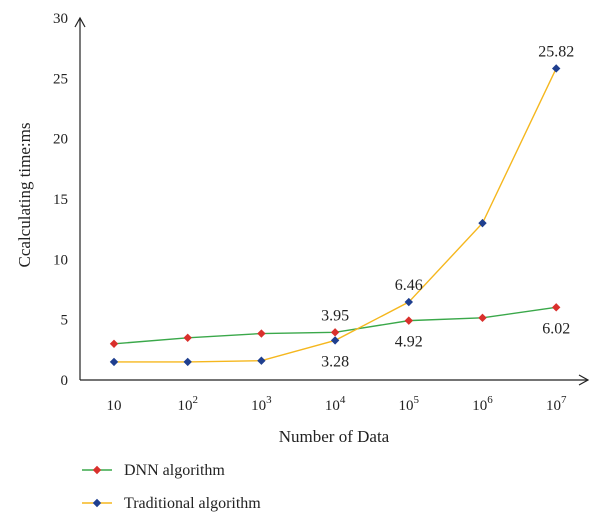 The height and width of the screenshot is (523, 592). What do you see at coordinates (65, 381) in the screenshot?
I see `y-tick-label: 0` at bounding box center [65, 381].